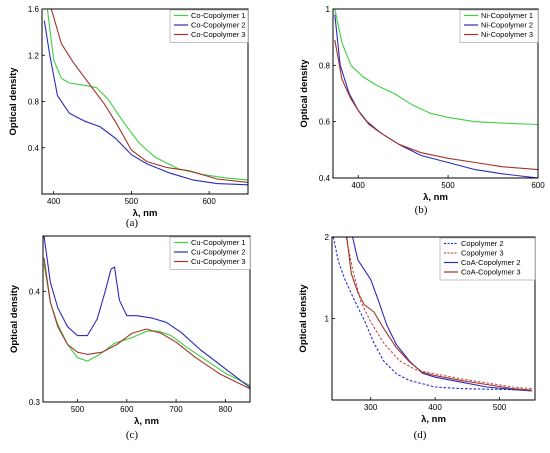 The width and height of the screenshot is (550, 453). Describe the element at coordinates (327, 237) in the screenshot. I see `y-tick-label: 2` at that location.